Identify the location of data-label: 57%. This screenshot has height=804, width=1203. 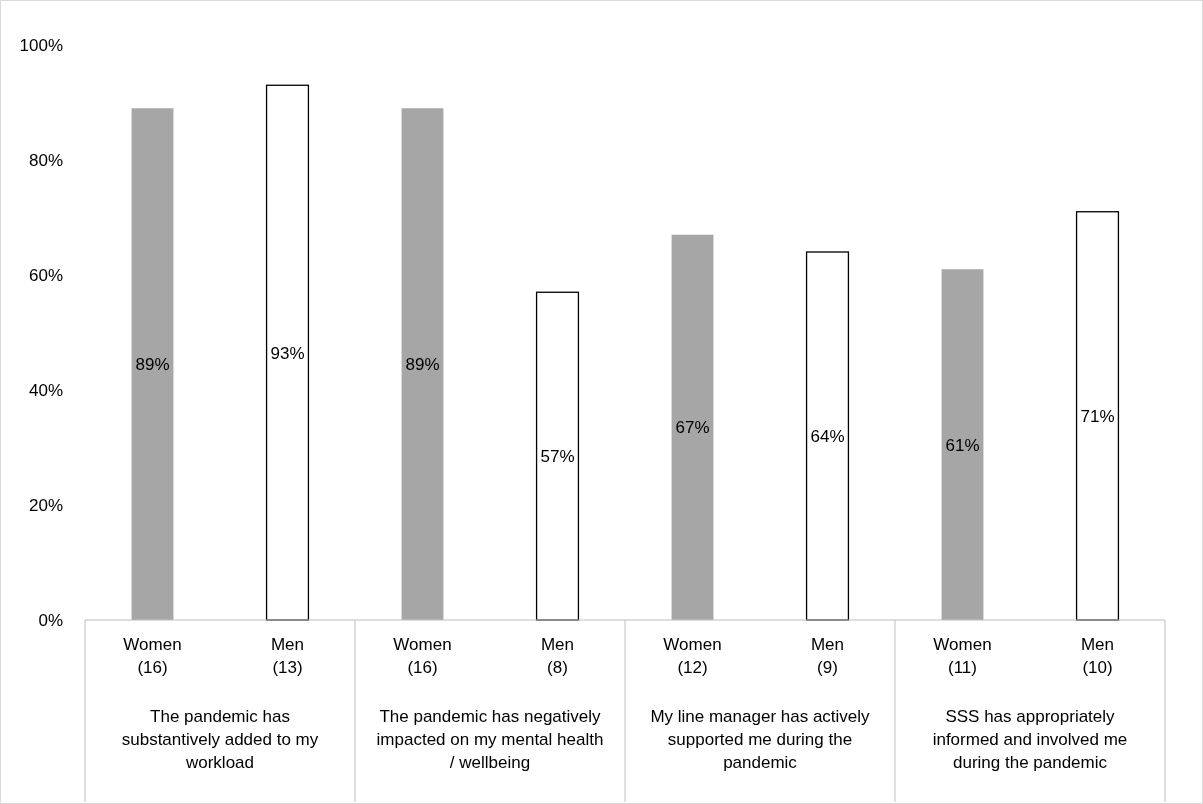
(557, 457).